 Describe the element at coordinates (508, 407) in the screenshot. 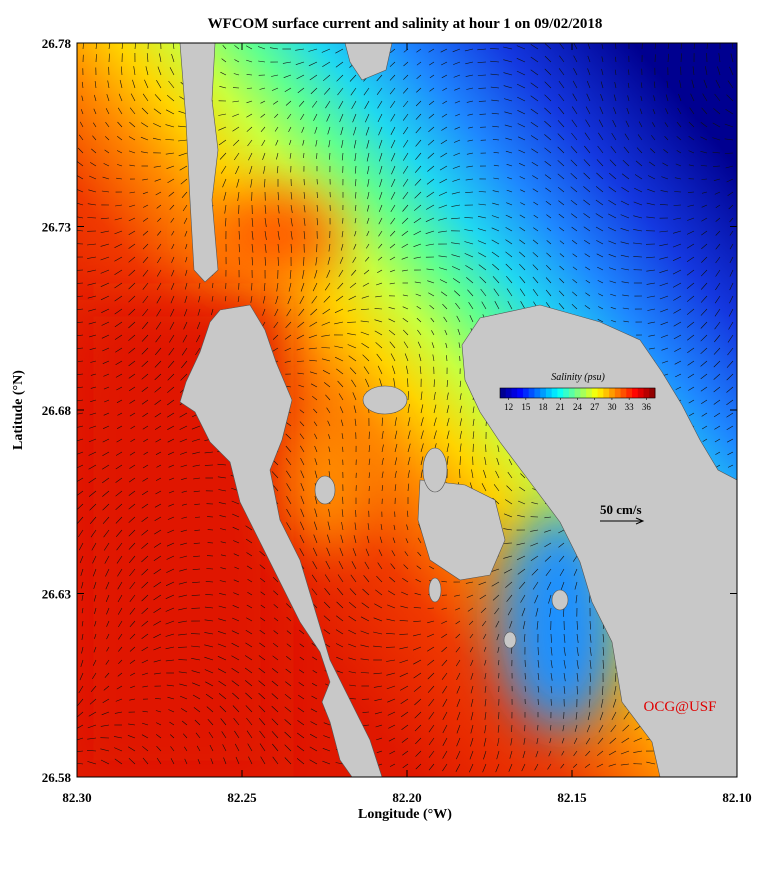

I see `colorbar-tick-label: 12` at that location.